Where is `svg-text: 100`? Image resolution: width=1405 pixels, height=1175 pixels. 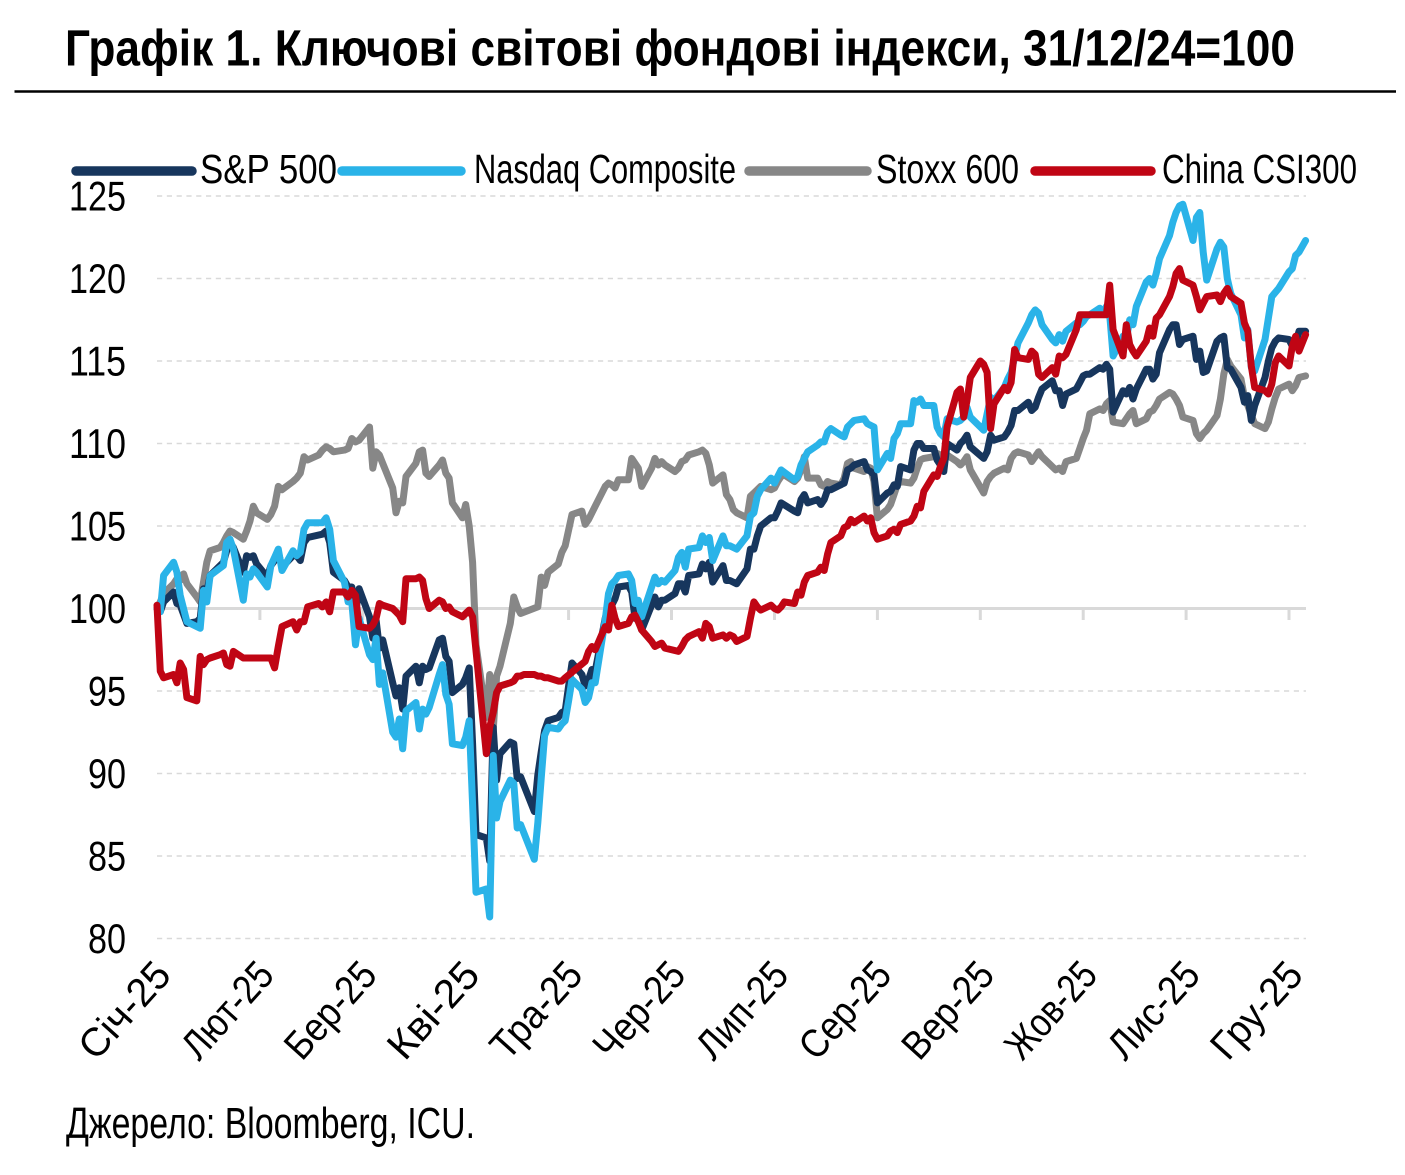 svg-text: 100 is located at coordinates (97, 608).